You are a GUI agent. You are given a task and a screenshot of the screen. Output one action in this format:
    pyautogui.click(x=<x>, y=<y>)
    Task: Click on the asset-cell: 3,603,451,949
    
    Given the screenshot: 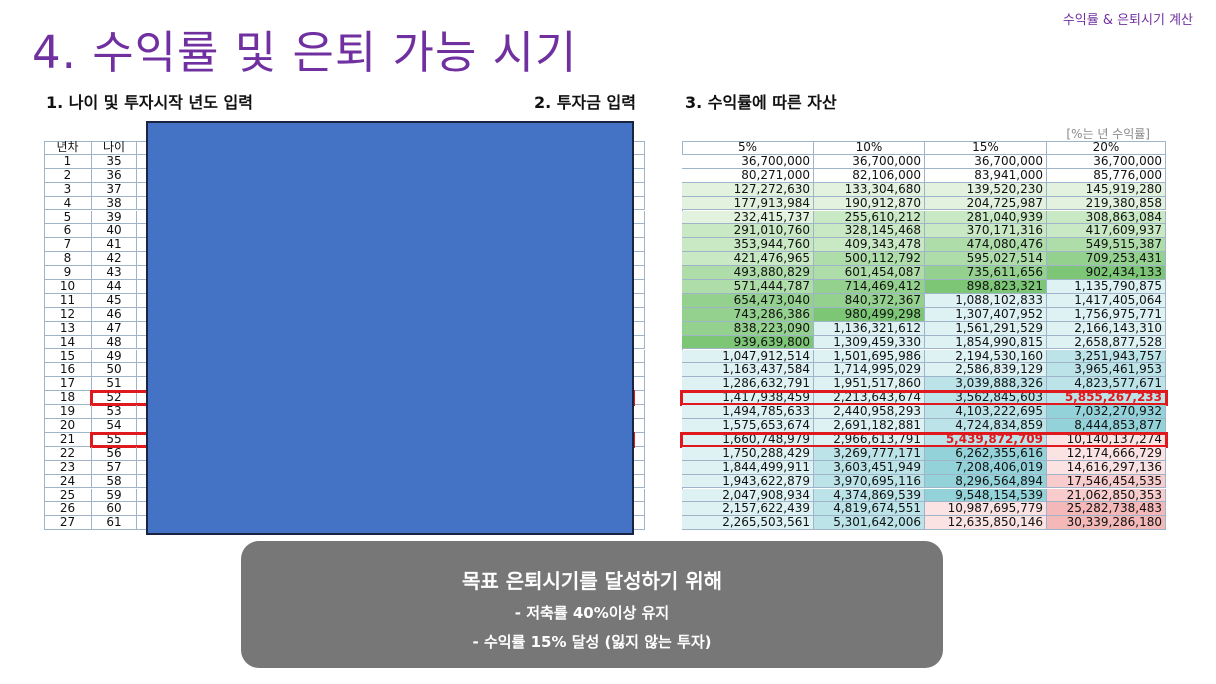 What is the action you would take?
    pyautogui.click(x=869, y=467)
    